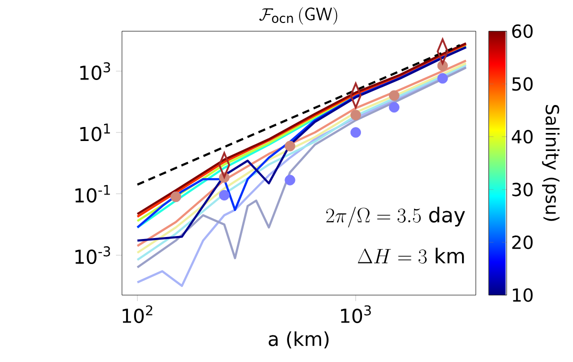 The width and height of the screenshot is (573, 362). I want to click on annotation: $\Delta H = 3\ \mathrm{km}$, so click(411, 256).